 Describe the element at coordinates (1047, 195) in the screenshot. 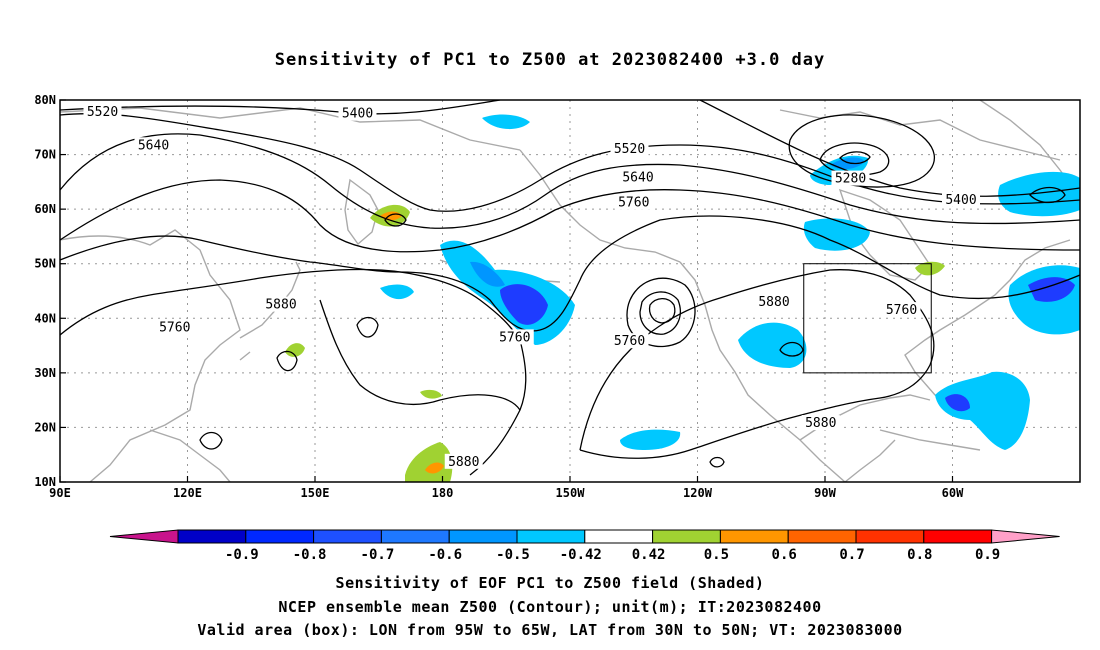

I see `contour-greenland-bubble` at that location.